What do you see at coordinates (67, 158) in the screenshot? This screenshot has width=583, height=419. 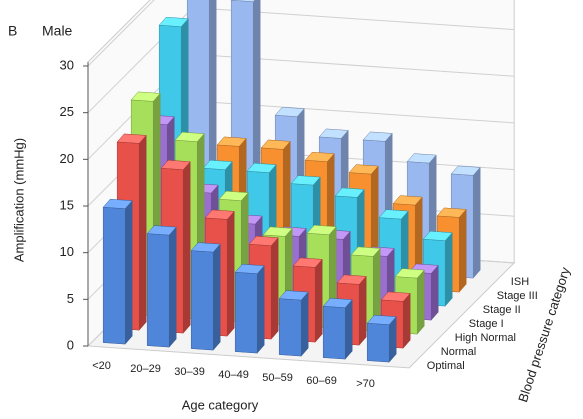 I see `y-tick-label: 20` at bounding box center [67, 158].